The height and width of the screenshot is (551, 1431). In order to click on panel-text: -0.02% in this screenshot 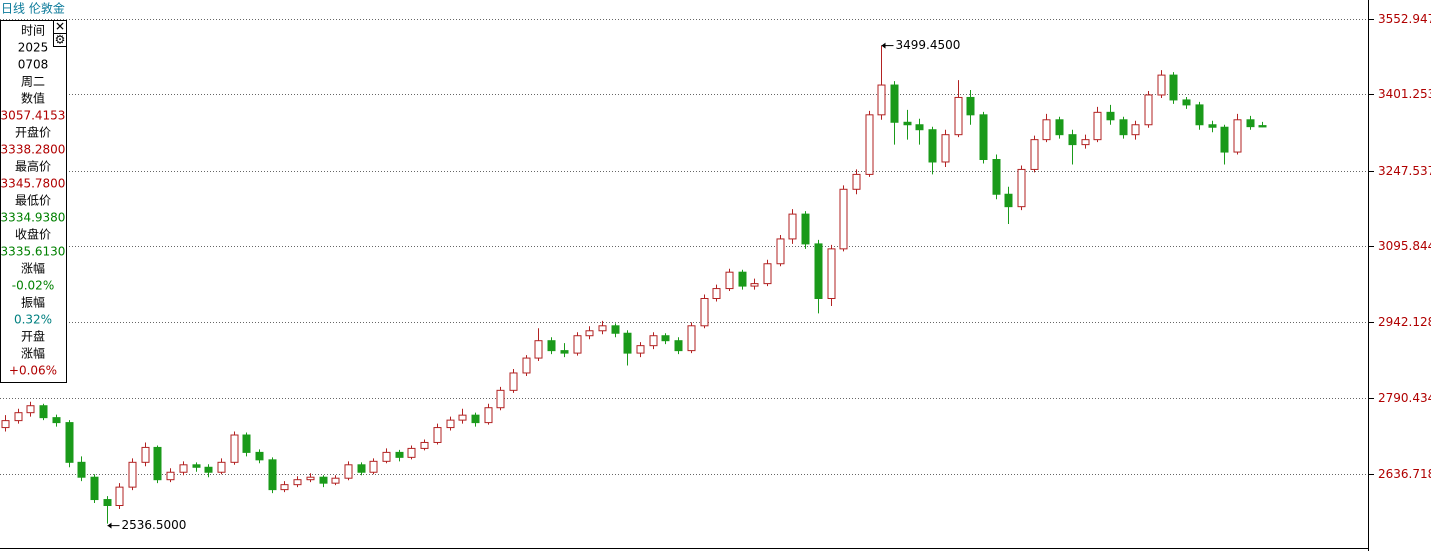, I will do `click(33, 286)`.